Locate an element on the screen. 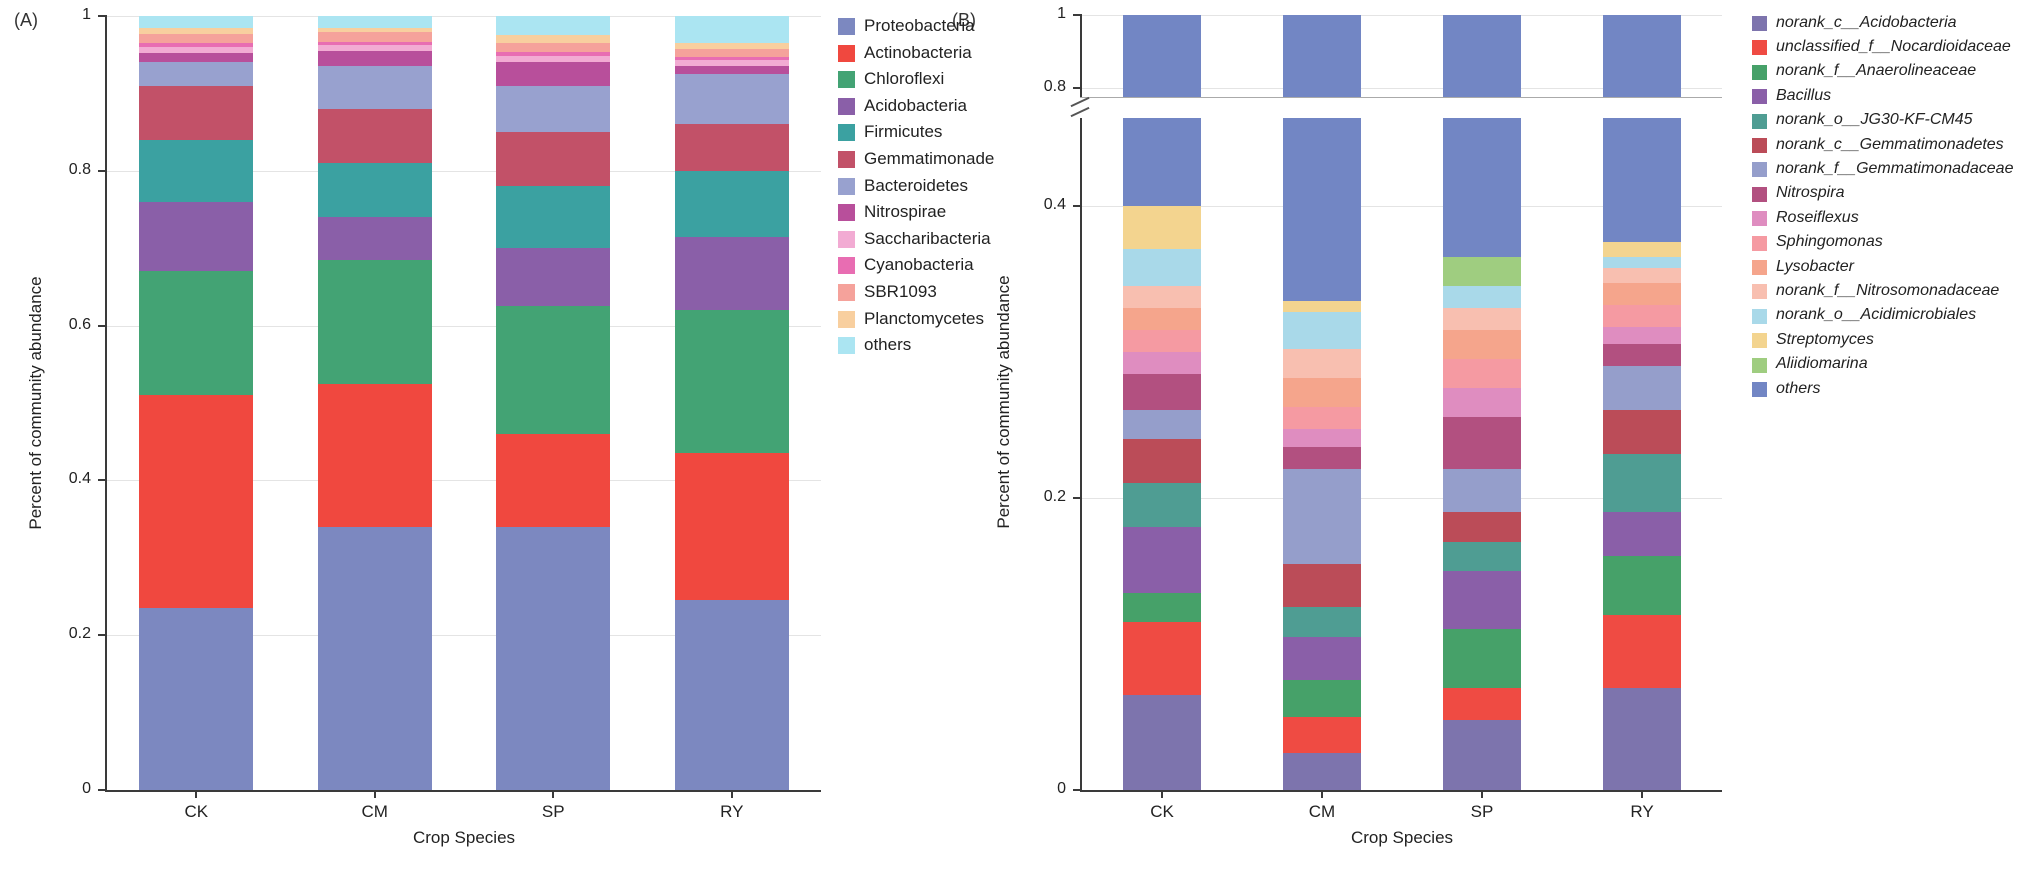 Image resolution: width=2027 pixels, height=879 pixels. legend-label: norank_o__Acidimicrobiales is located at coordinates (1876, 315).